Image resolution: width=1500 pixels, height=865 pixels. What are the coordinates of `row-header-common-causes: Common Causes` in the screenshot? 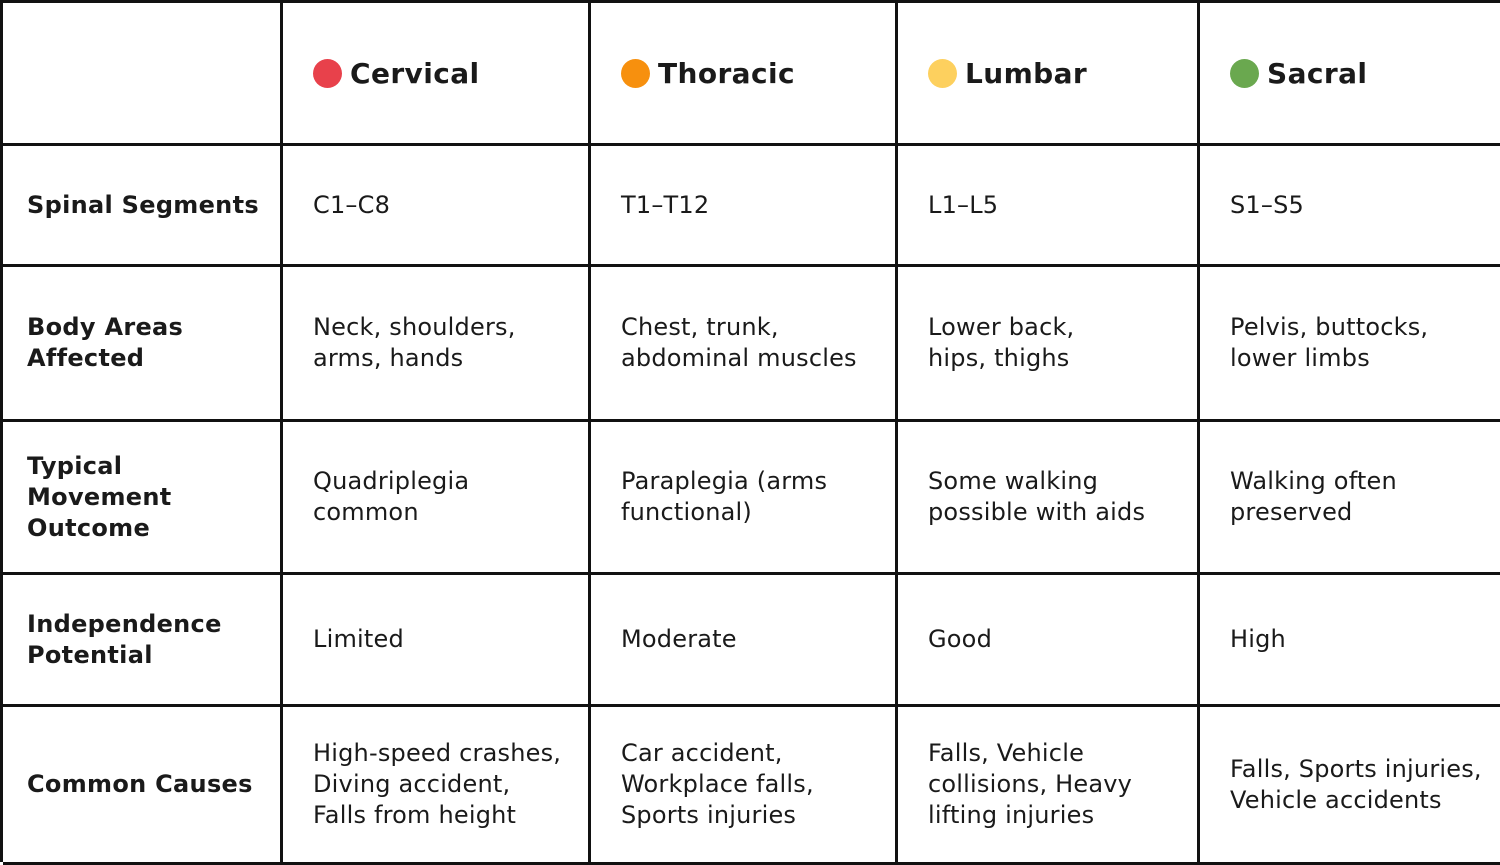 It's located at (143, 786).